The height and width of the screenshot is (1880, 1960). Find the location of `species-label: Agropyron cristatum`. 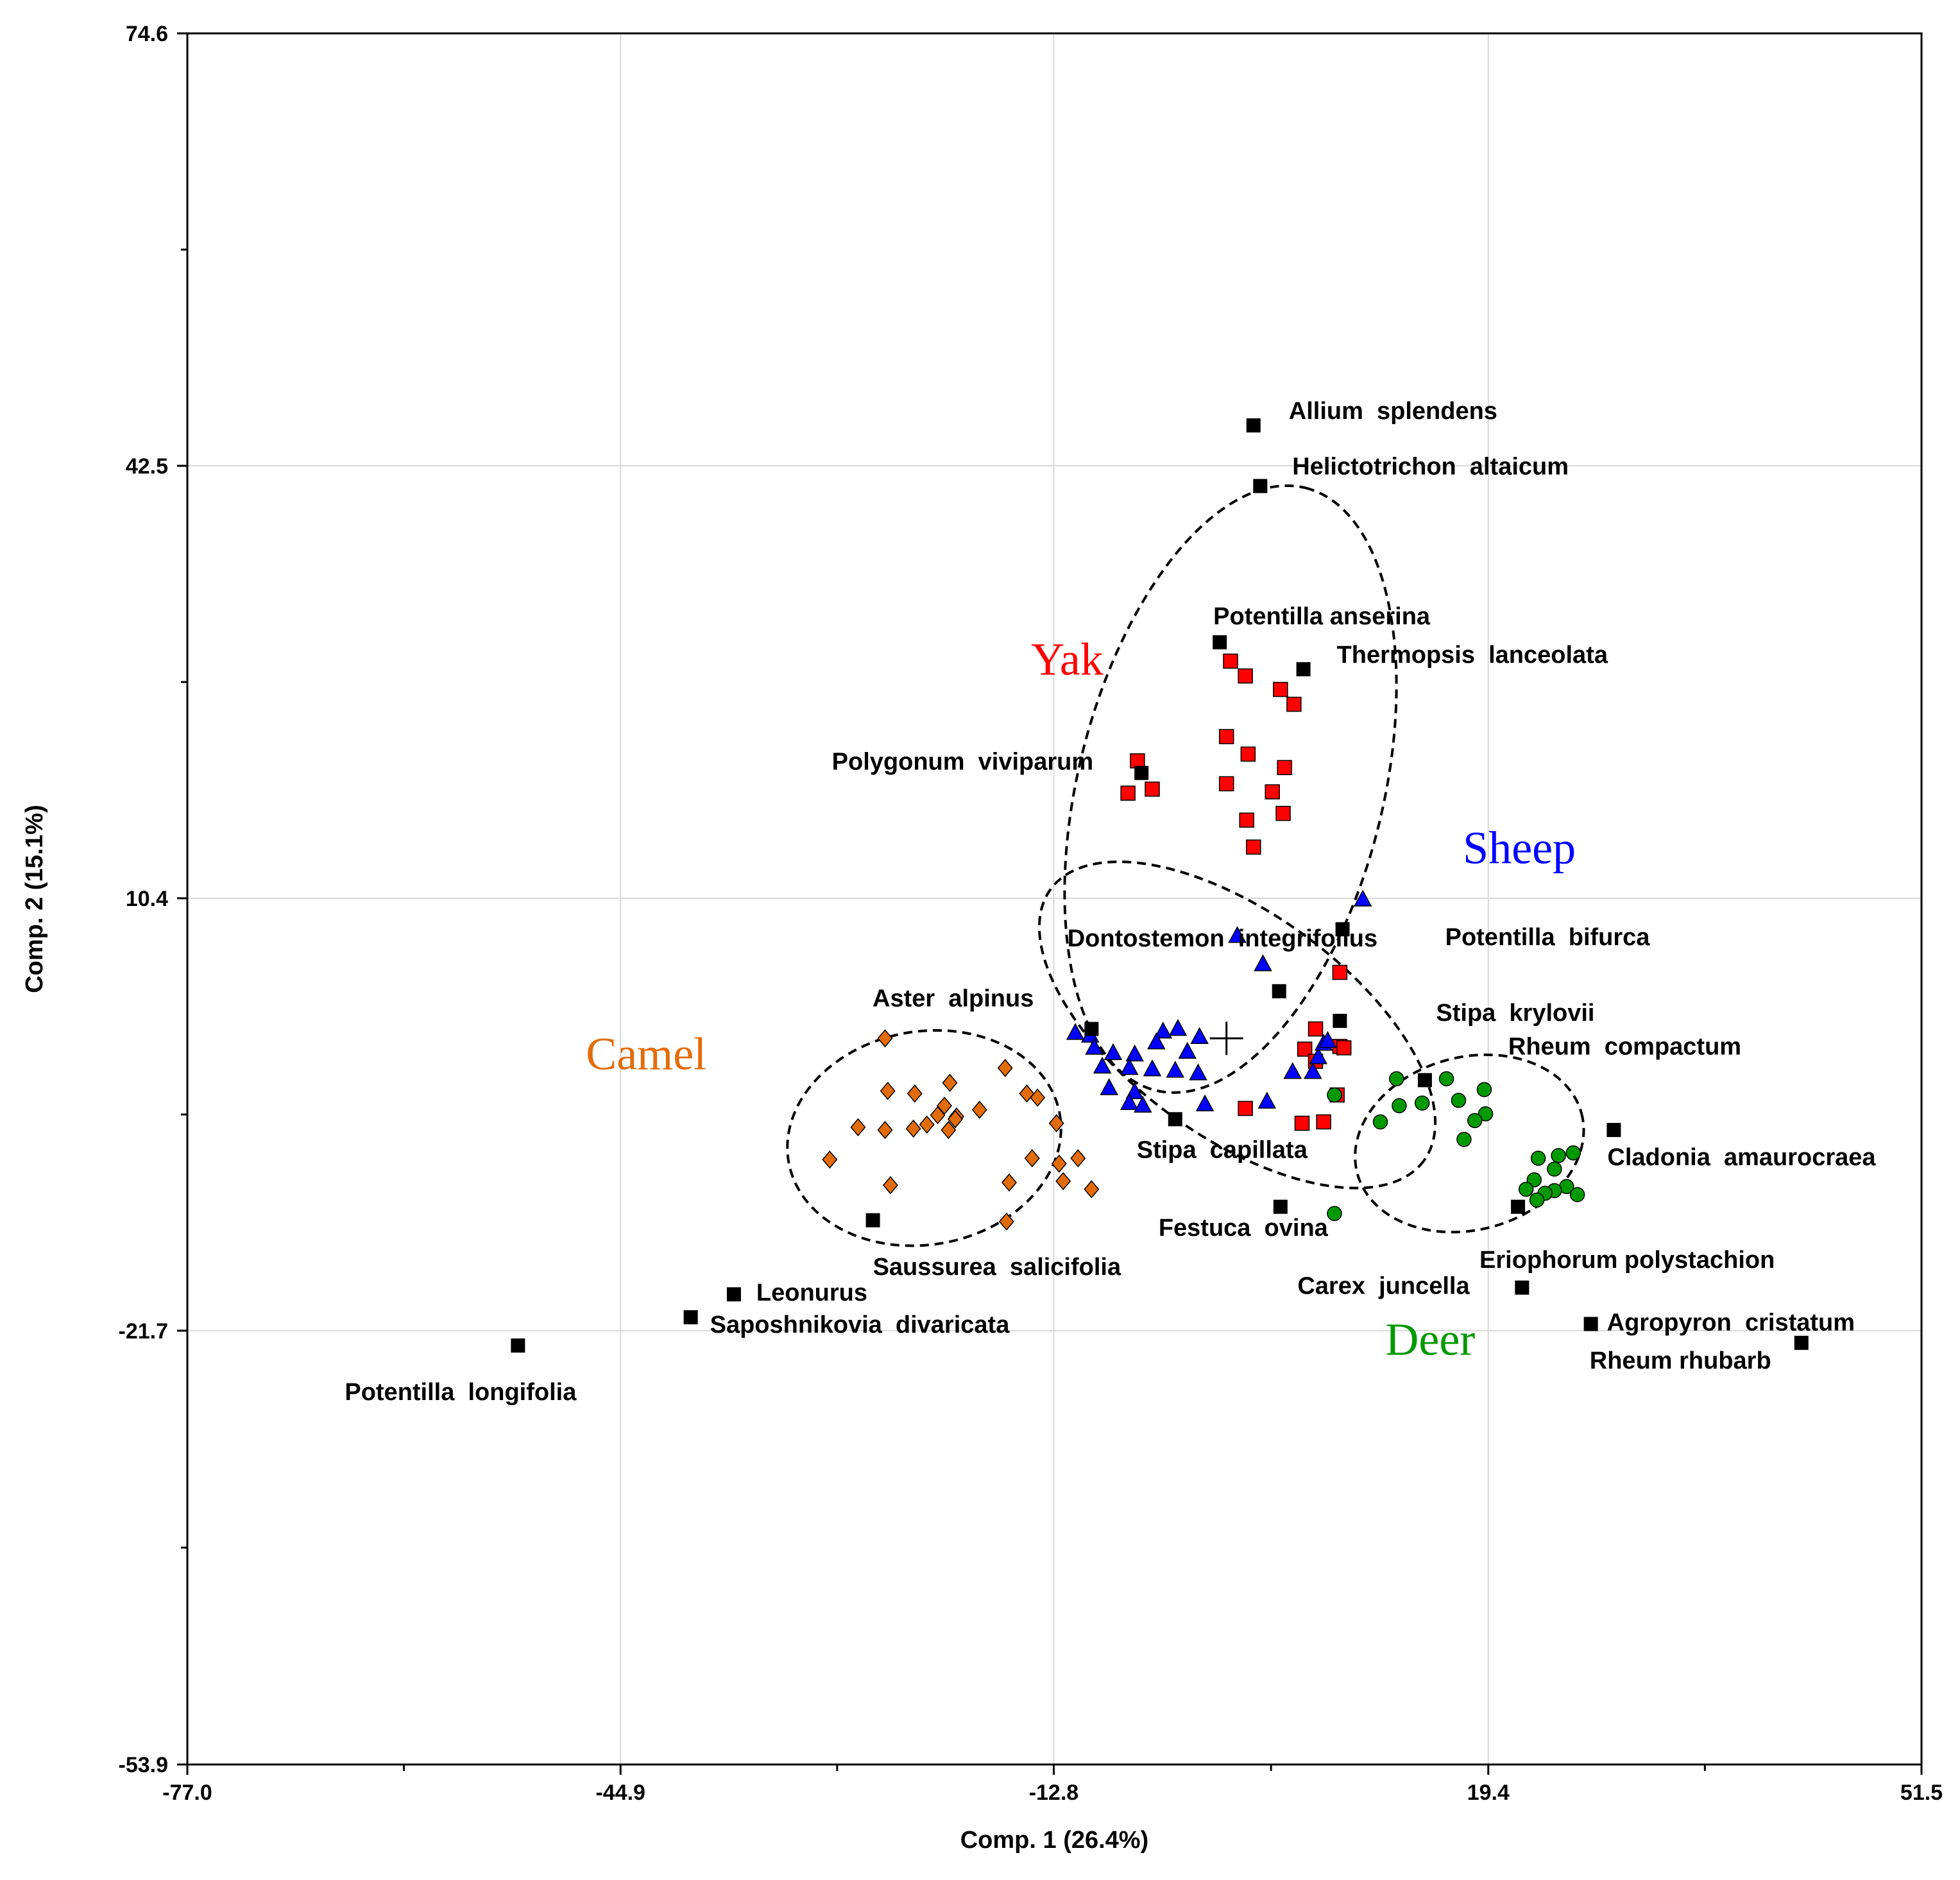

species-label: Agropyron cristatum is located at coordinates (1731, 1323).